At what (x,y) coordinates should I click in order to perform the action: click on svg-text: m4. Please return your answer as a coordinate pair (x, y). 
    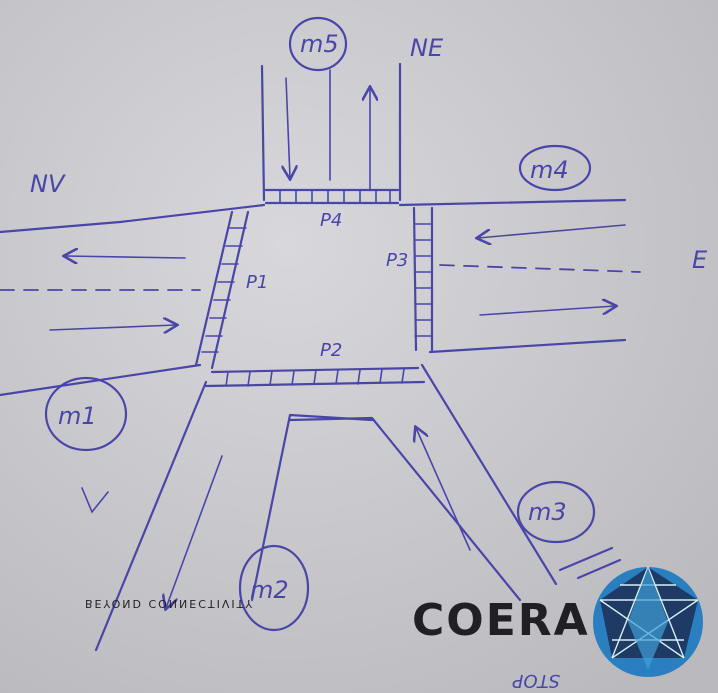
    Looking at the image, I should click on (549, 170).